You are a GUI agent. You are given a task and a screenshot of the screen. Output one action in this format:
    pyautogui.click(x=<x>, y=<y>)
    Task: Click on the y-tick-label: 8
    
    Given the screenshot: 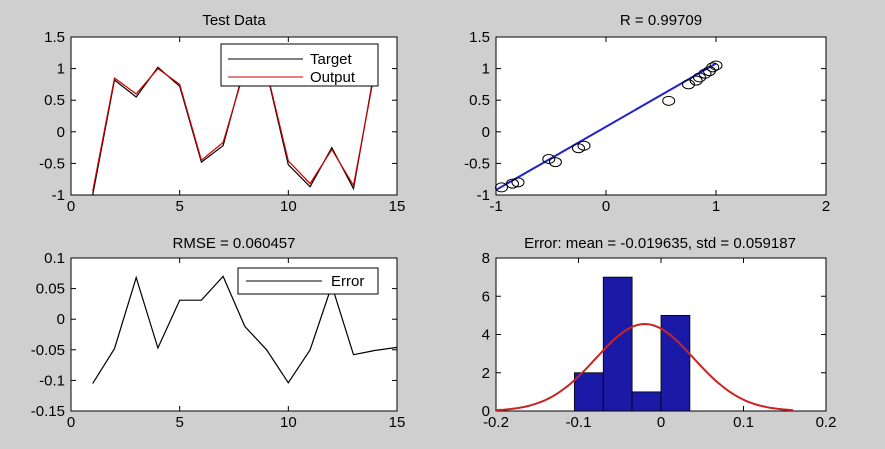 What is the action you would take?
    pyautogui.click(x=486, y=258)
    